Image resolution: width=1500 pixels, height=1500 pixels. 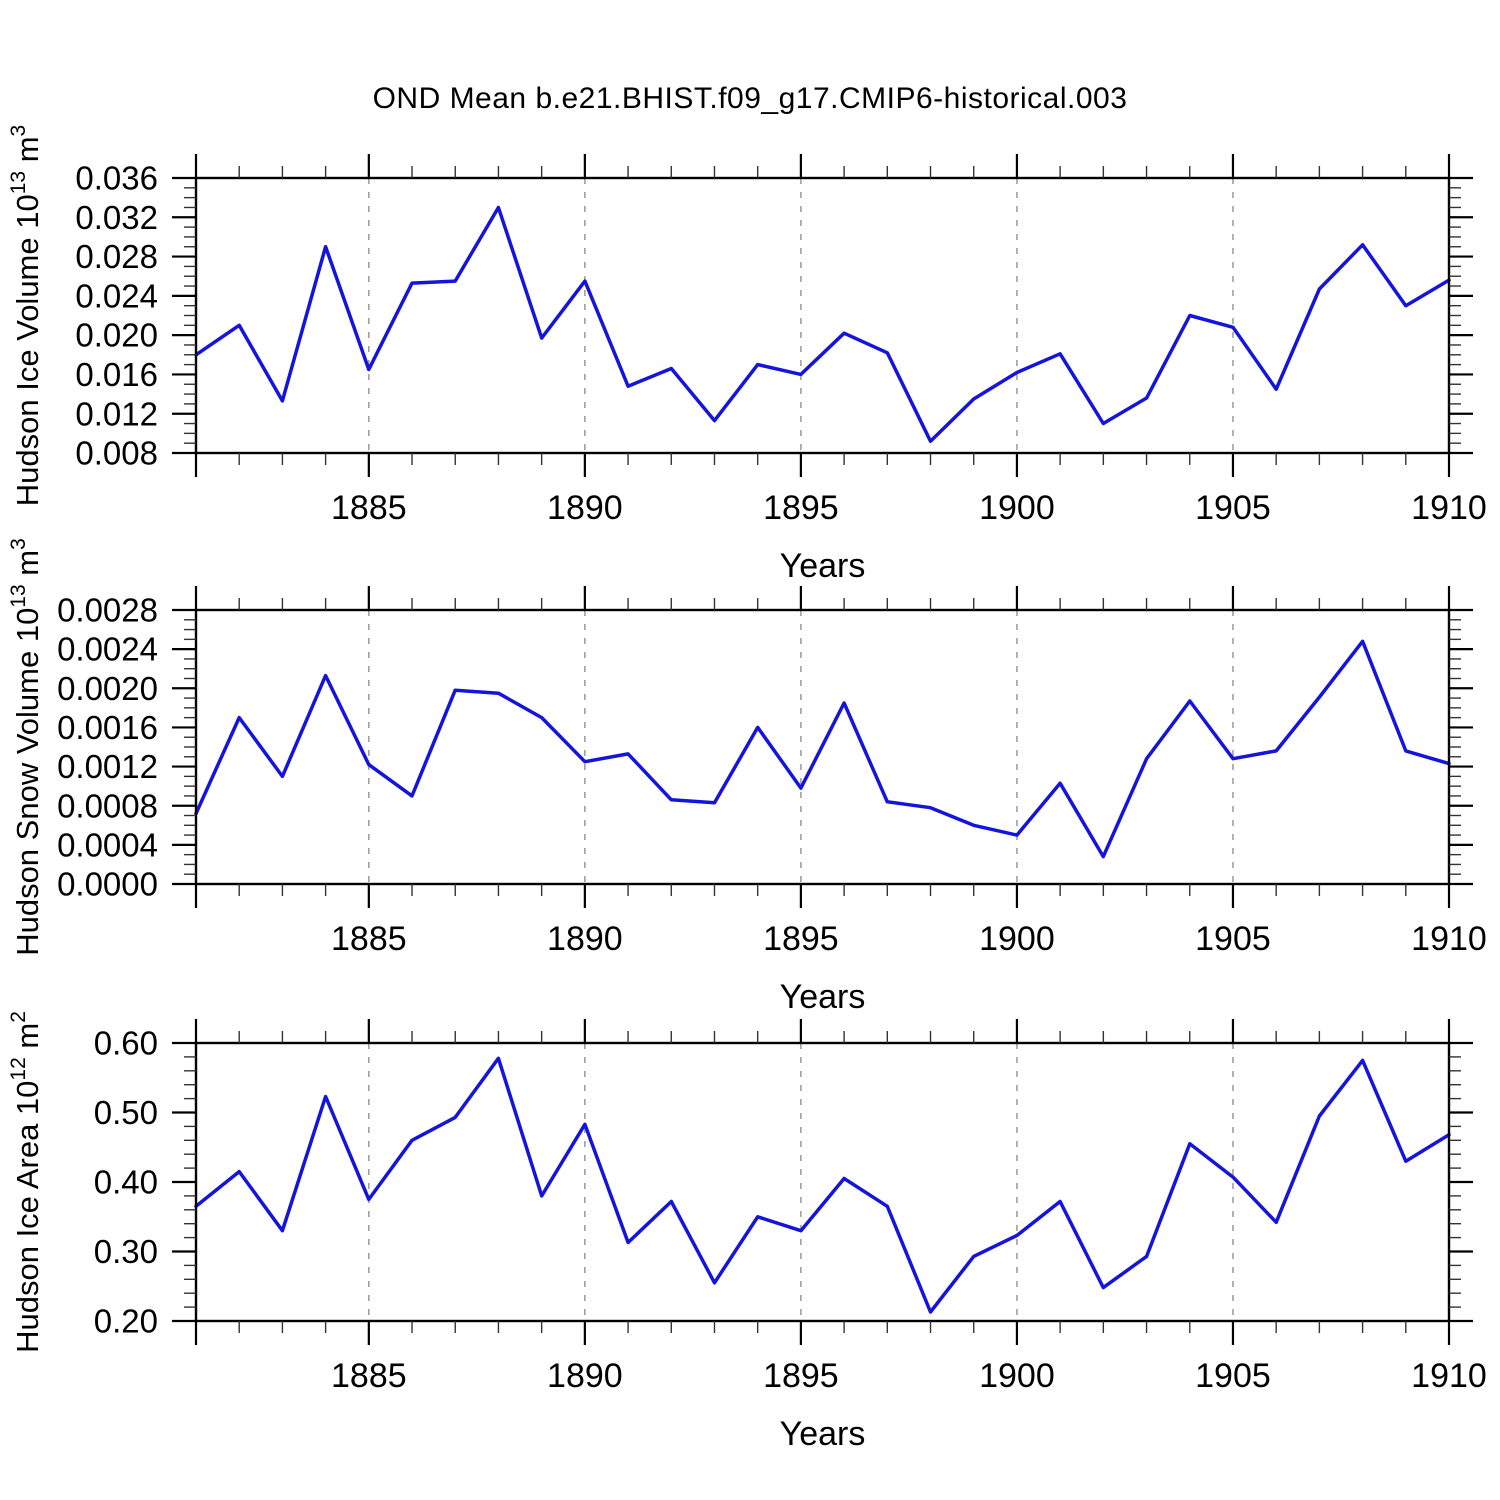 What do you see at coordinates (26, 315) in the screenshot?
I see `y-axis-title: Hudson Ice Volume 1013 m3` at bounding box center [26, 315].